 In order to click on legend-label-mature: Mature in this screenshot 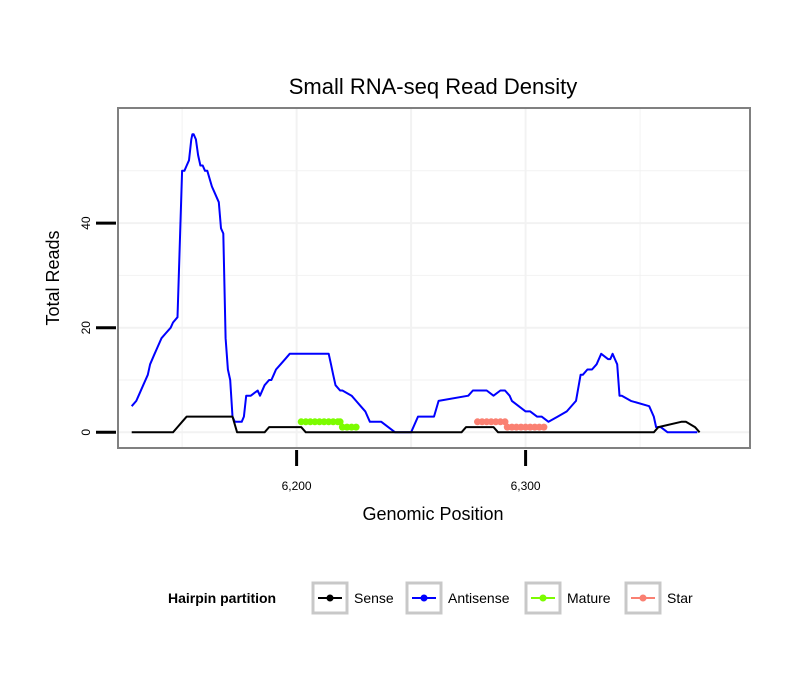, I will do `click(589, 598)`.